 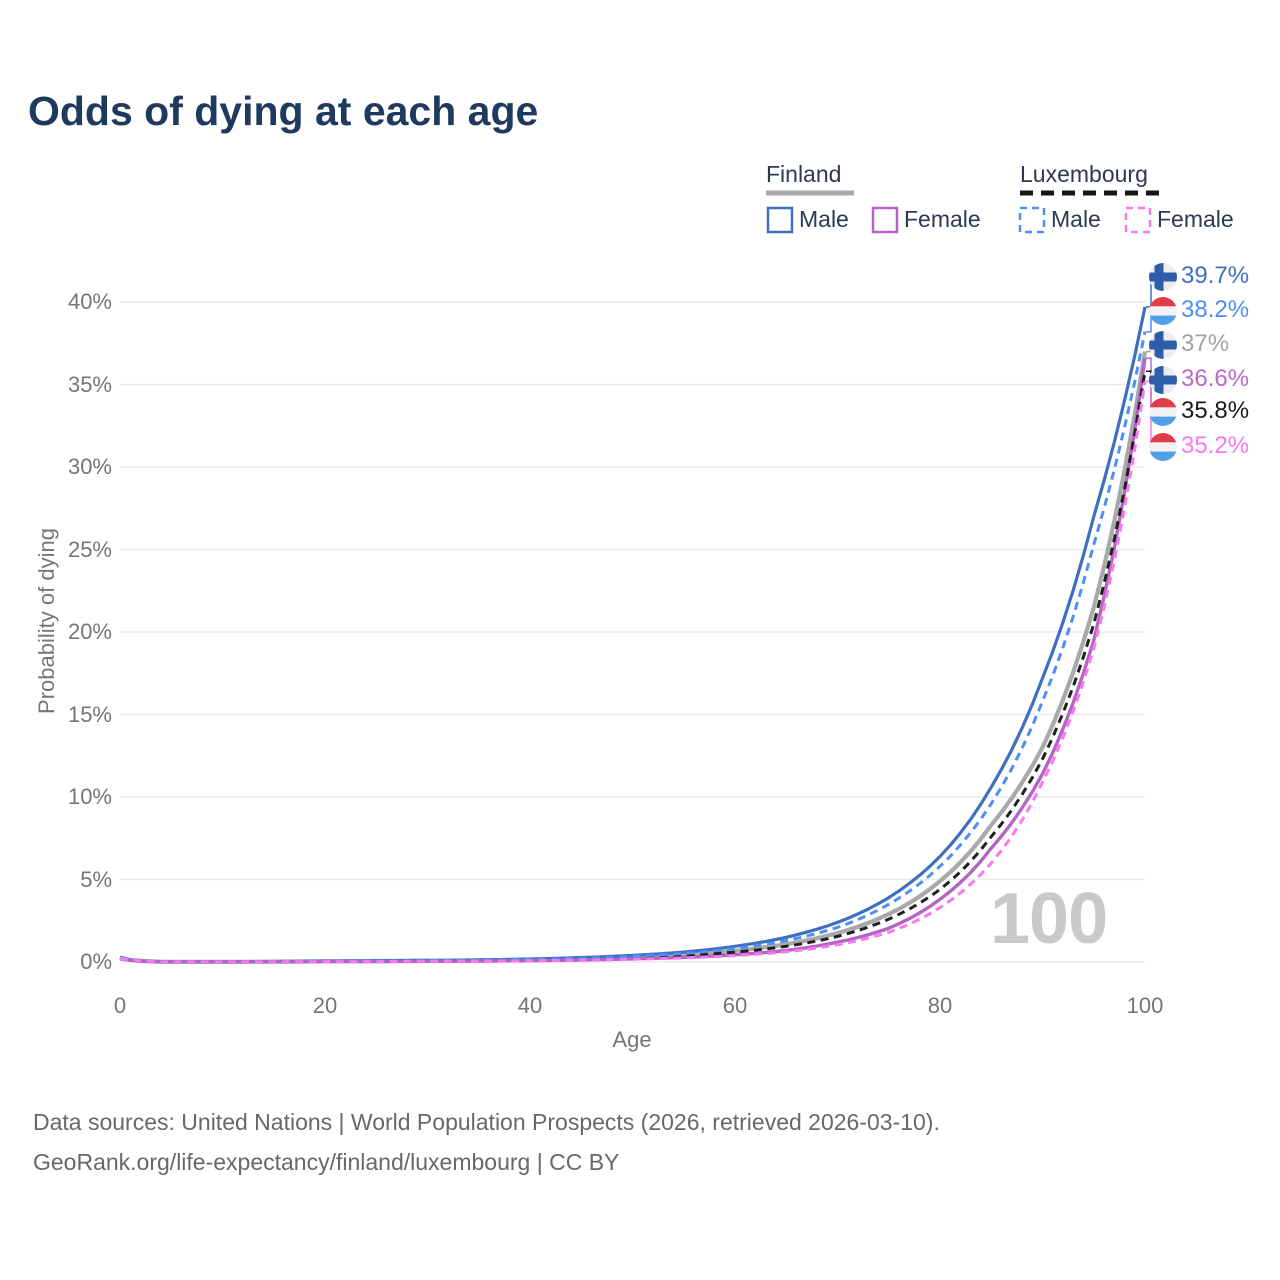 I want to click on y-tick-label: 35%, so click(x=89, y=384).